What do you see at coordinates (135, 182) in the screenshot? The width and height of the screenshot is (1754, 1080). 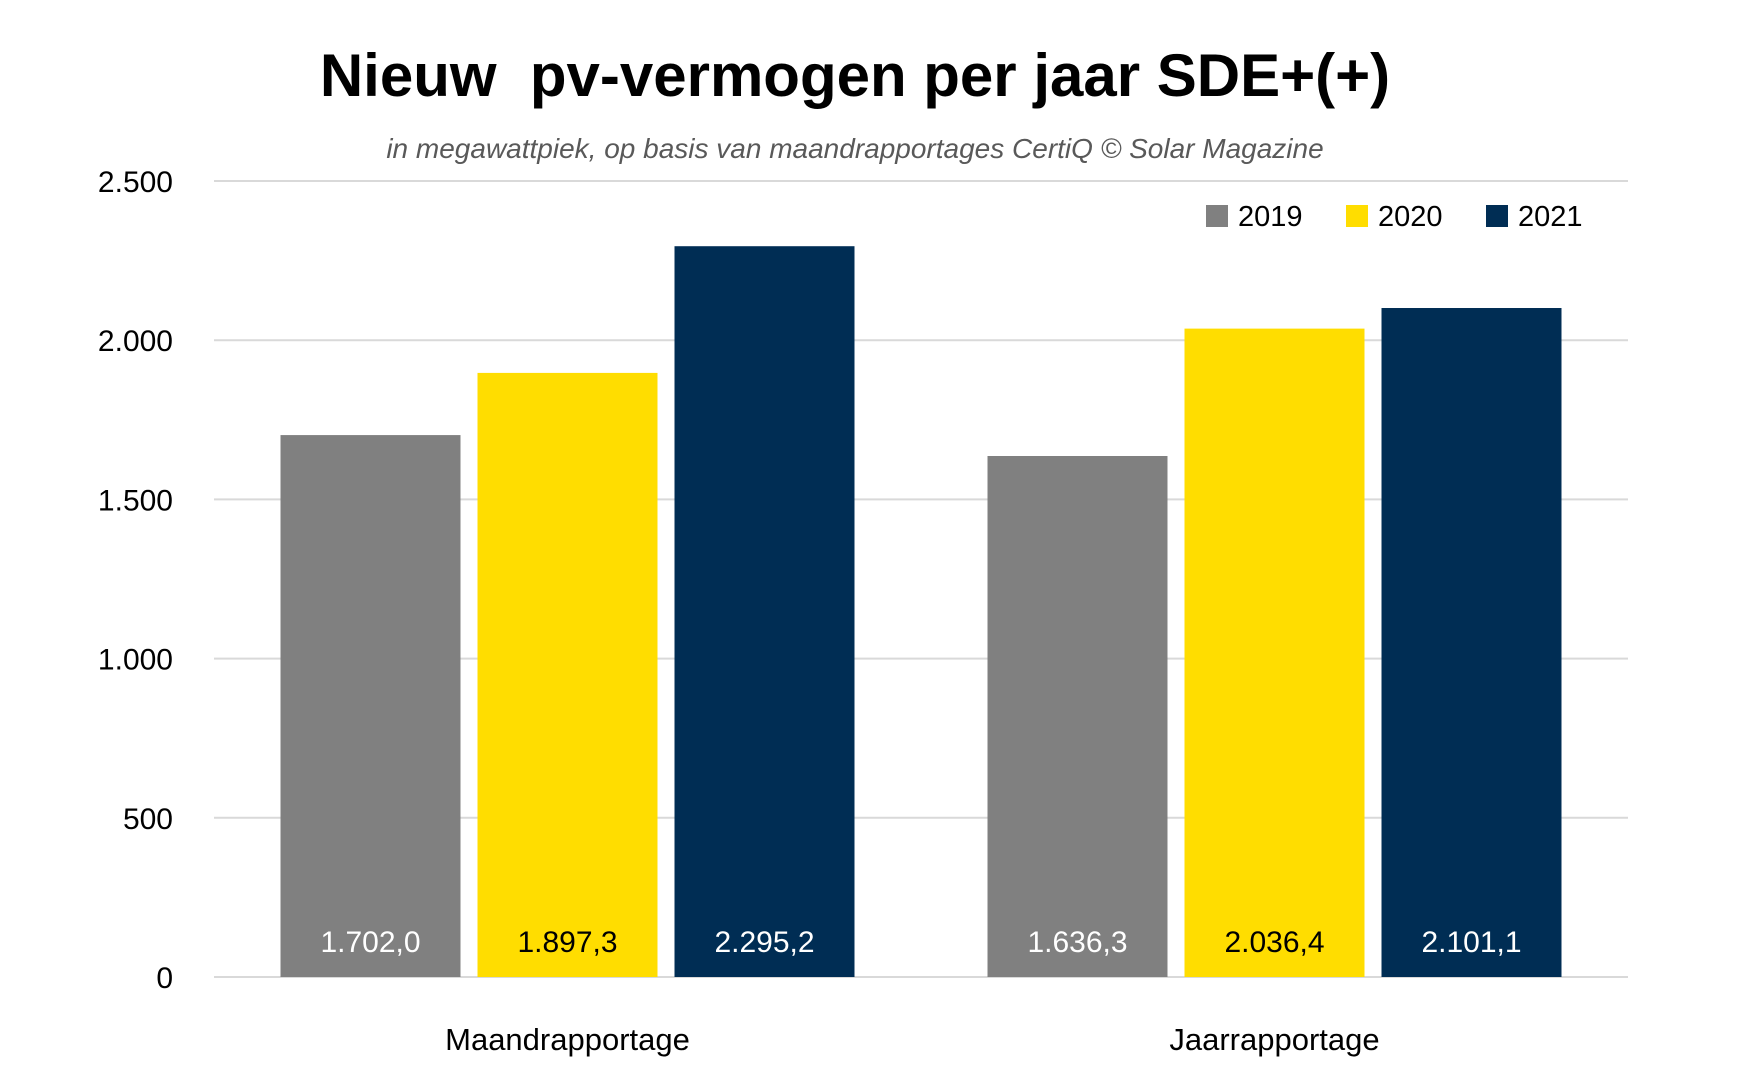 I see `y-tick-label: 2.500` at bounding box center [135, 182].